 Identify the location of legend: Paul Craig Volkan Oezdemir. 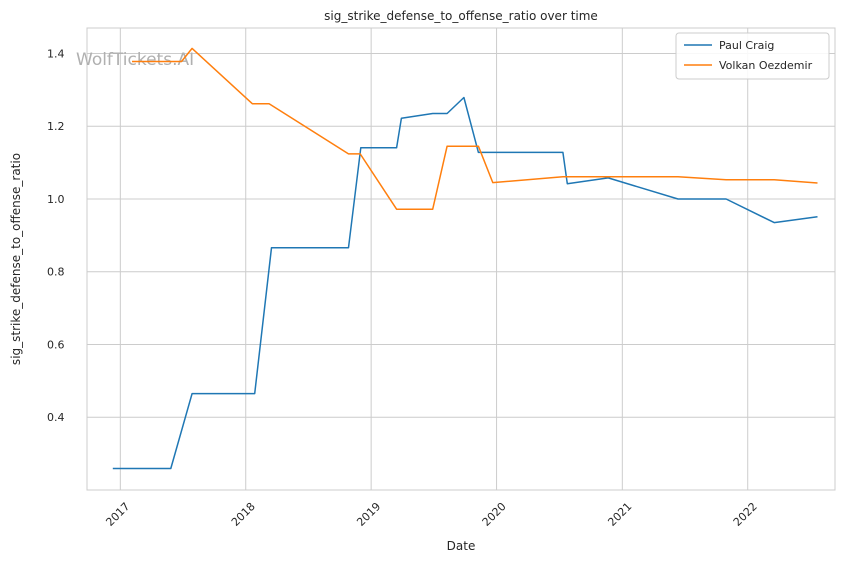
(752, 56).